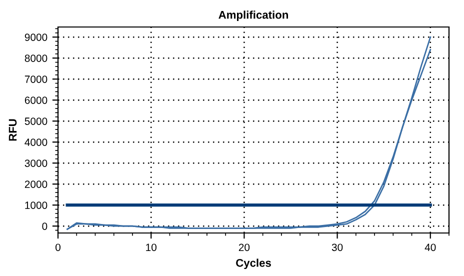 This screenshot has height=276, width=464. Describe the element at coordinates (36, 142) in the screenshot. I see `y-tick-label: 4000` at that location.